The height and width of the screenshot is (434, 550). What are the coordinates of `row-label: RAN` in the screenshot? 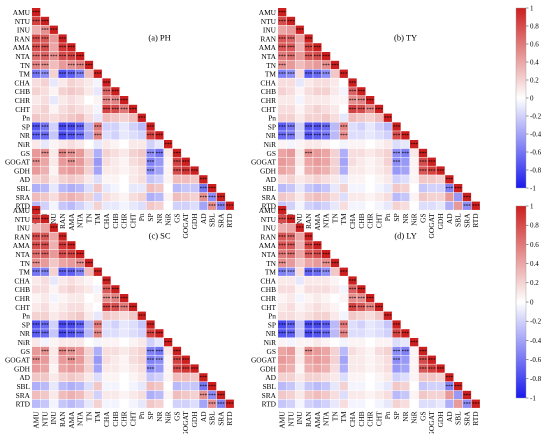 It's located at (268, 38).